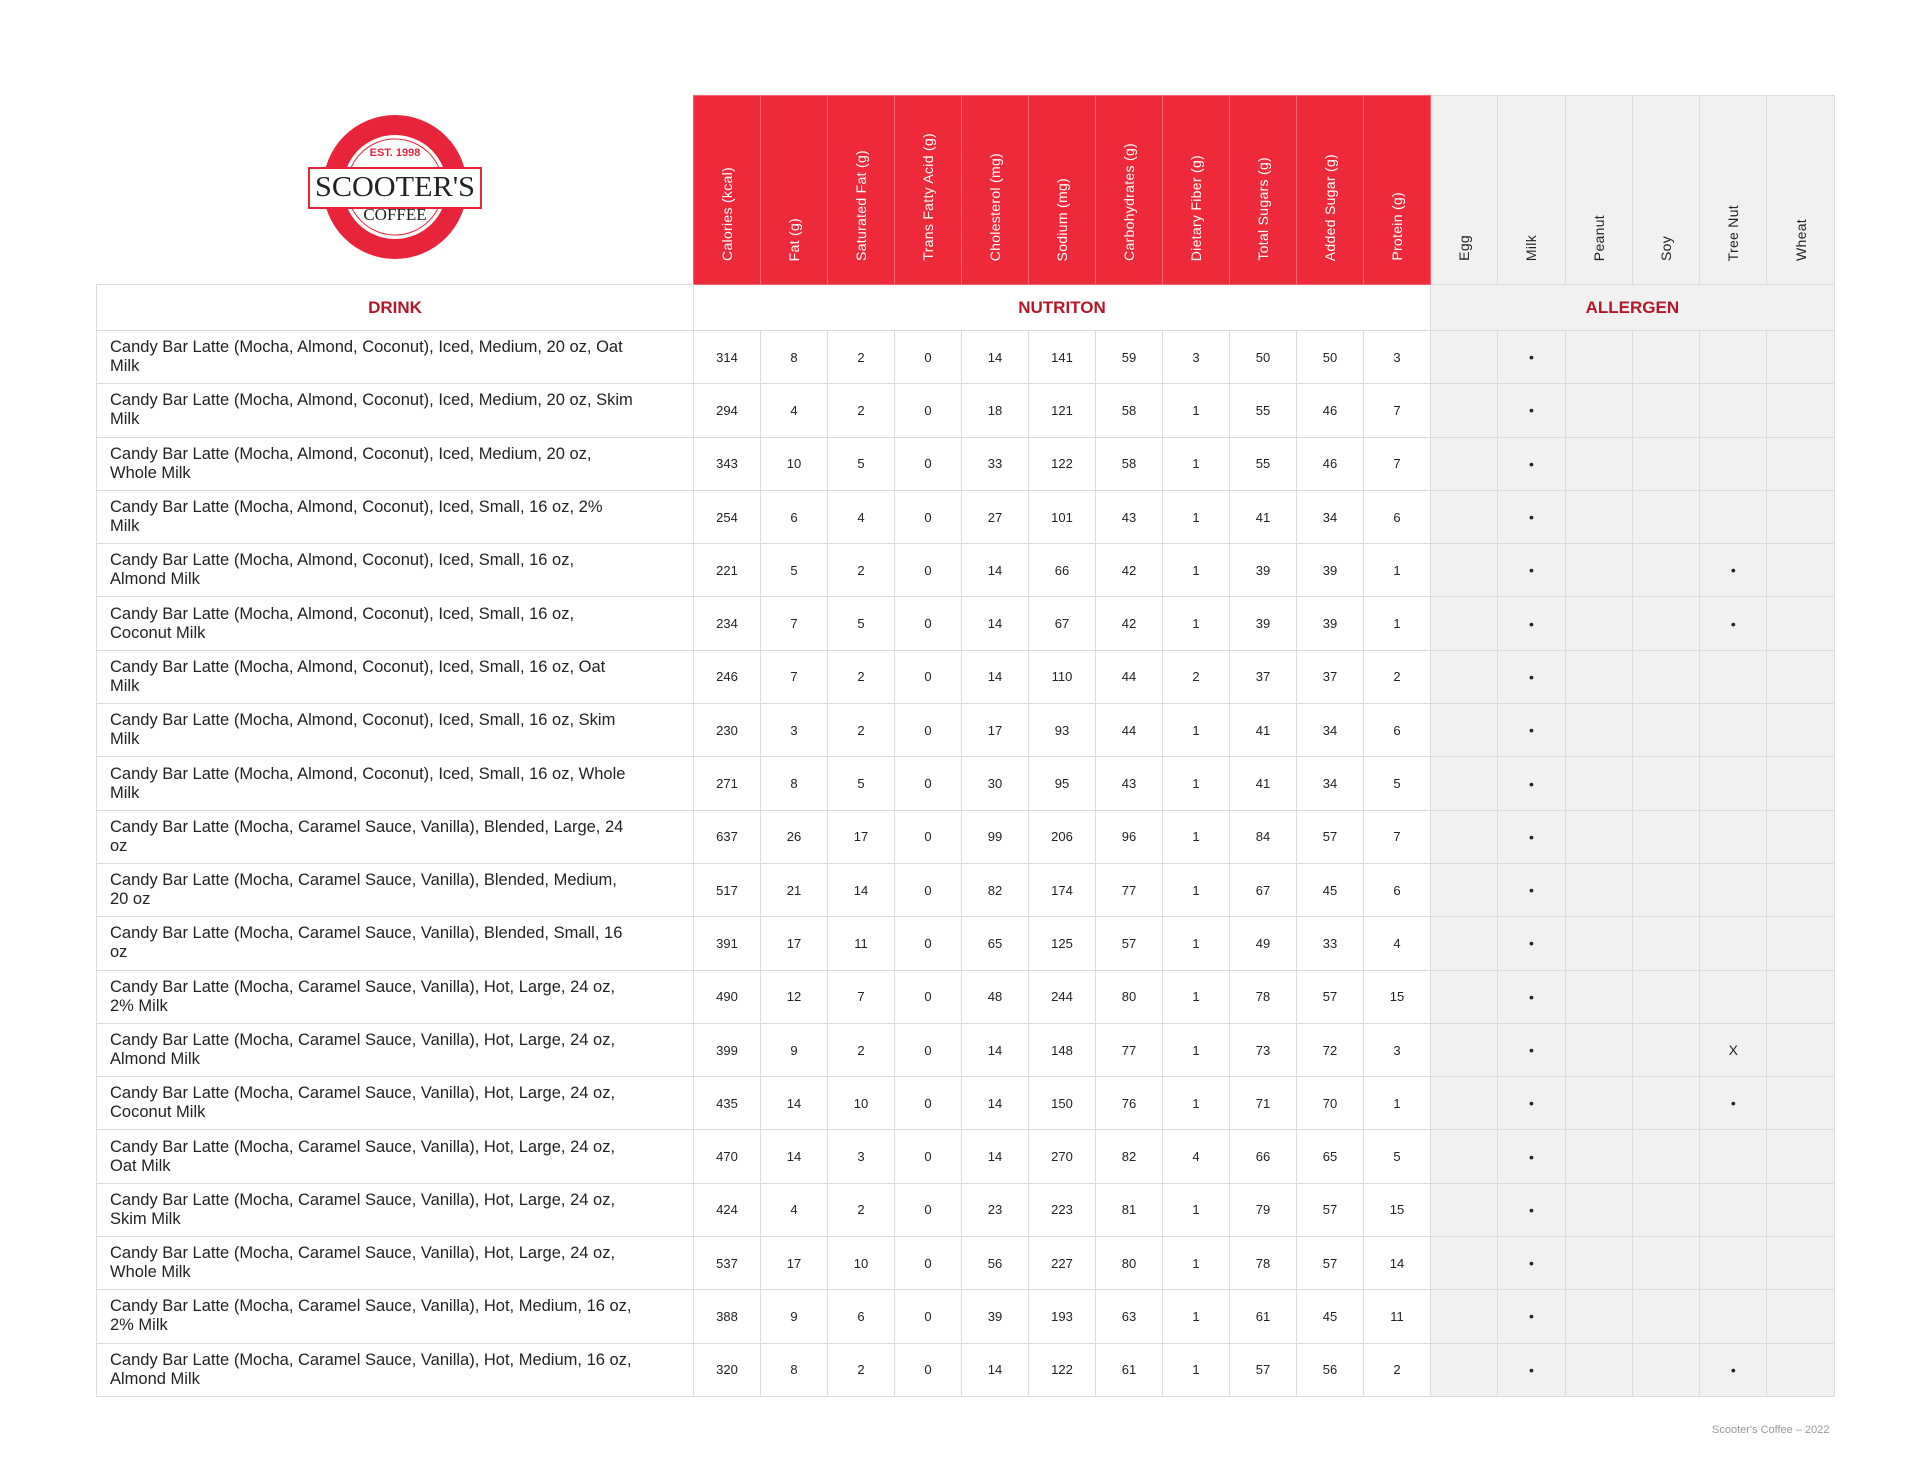 The height and width of the screenshot is (1484, 1920). I want to click on nutrition-calories-kcal: 391, so click(727, 943).